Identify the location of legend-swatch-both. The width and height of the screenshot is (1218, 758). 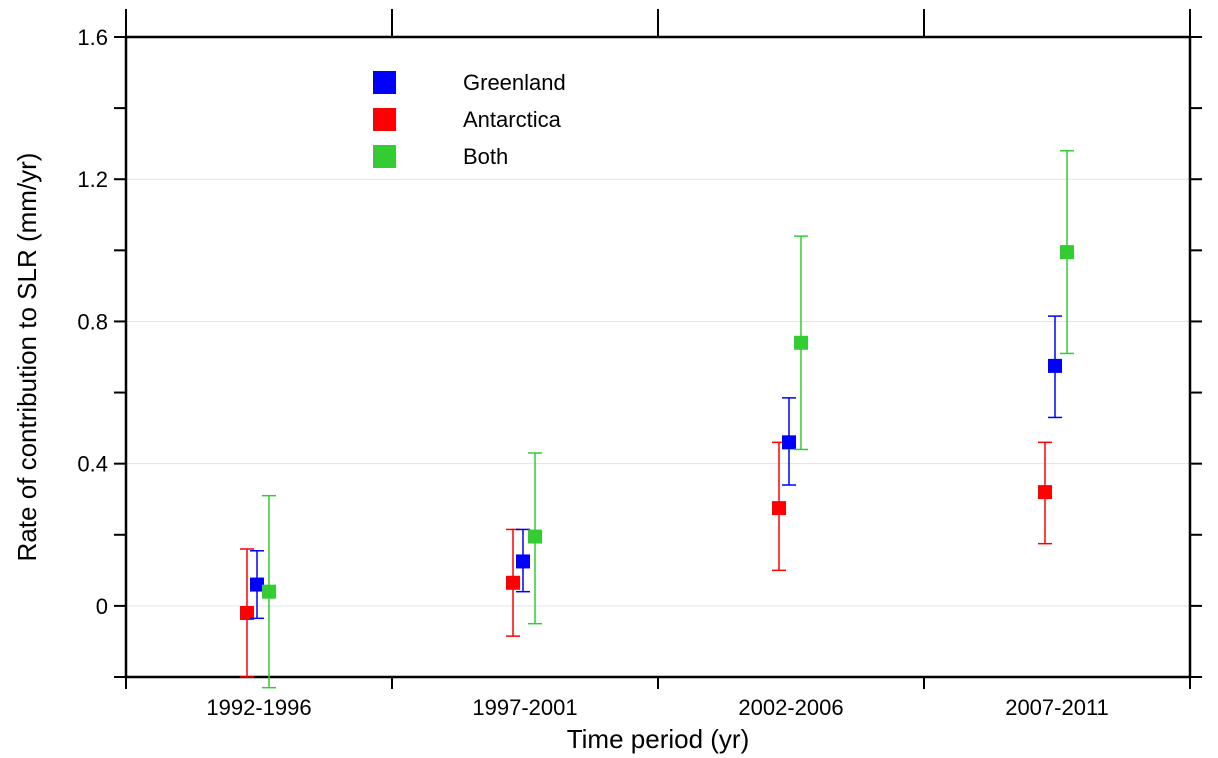
(384, 156).